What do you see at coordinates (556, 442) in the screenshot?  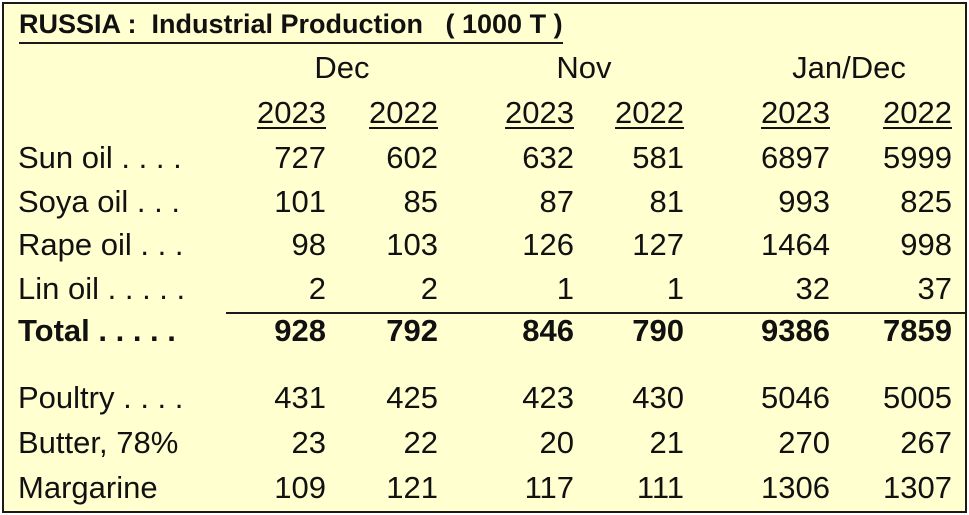 I see `cell-butter-78-nov-2023: 20` at bounding box center [556, 442].